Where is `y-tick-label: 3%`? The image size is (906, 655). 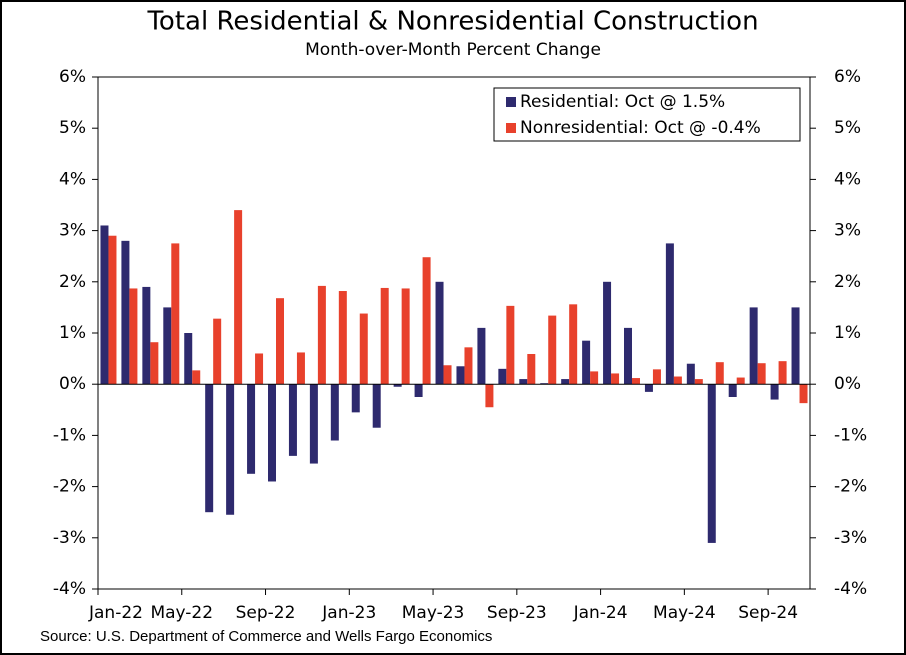
y-tick-label: 3% is located at coordinates (72, 231).